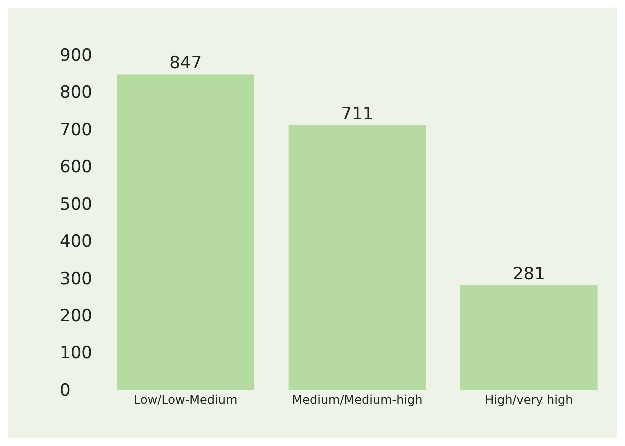 The height and width of the screenshot is (446, 625). Describe the element at coordinates (357, 114) in the screenshot. I see `data-label: 711` at that location.